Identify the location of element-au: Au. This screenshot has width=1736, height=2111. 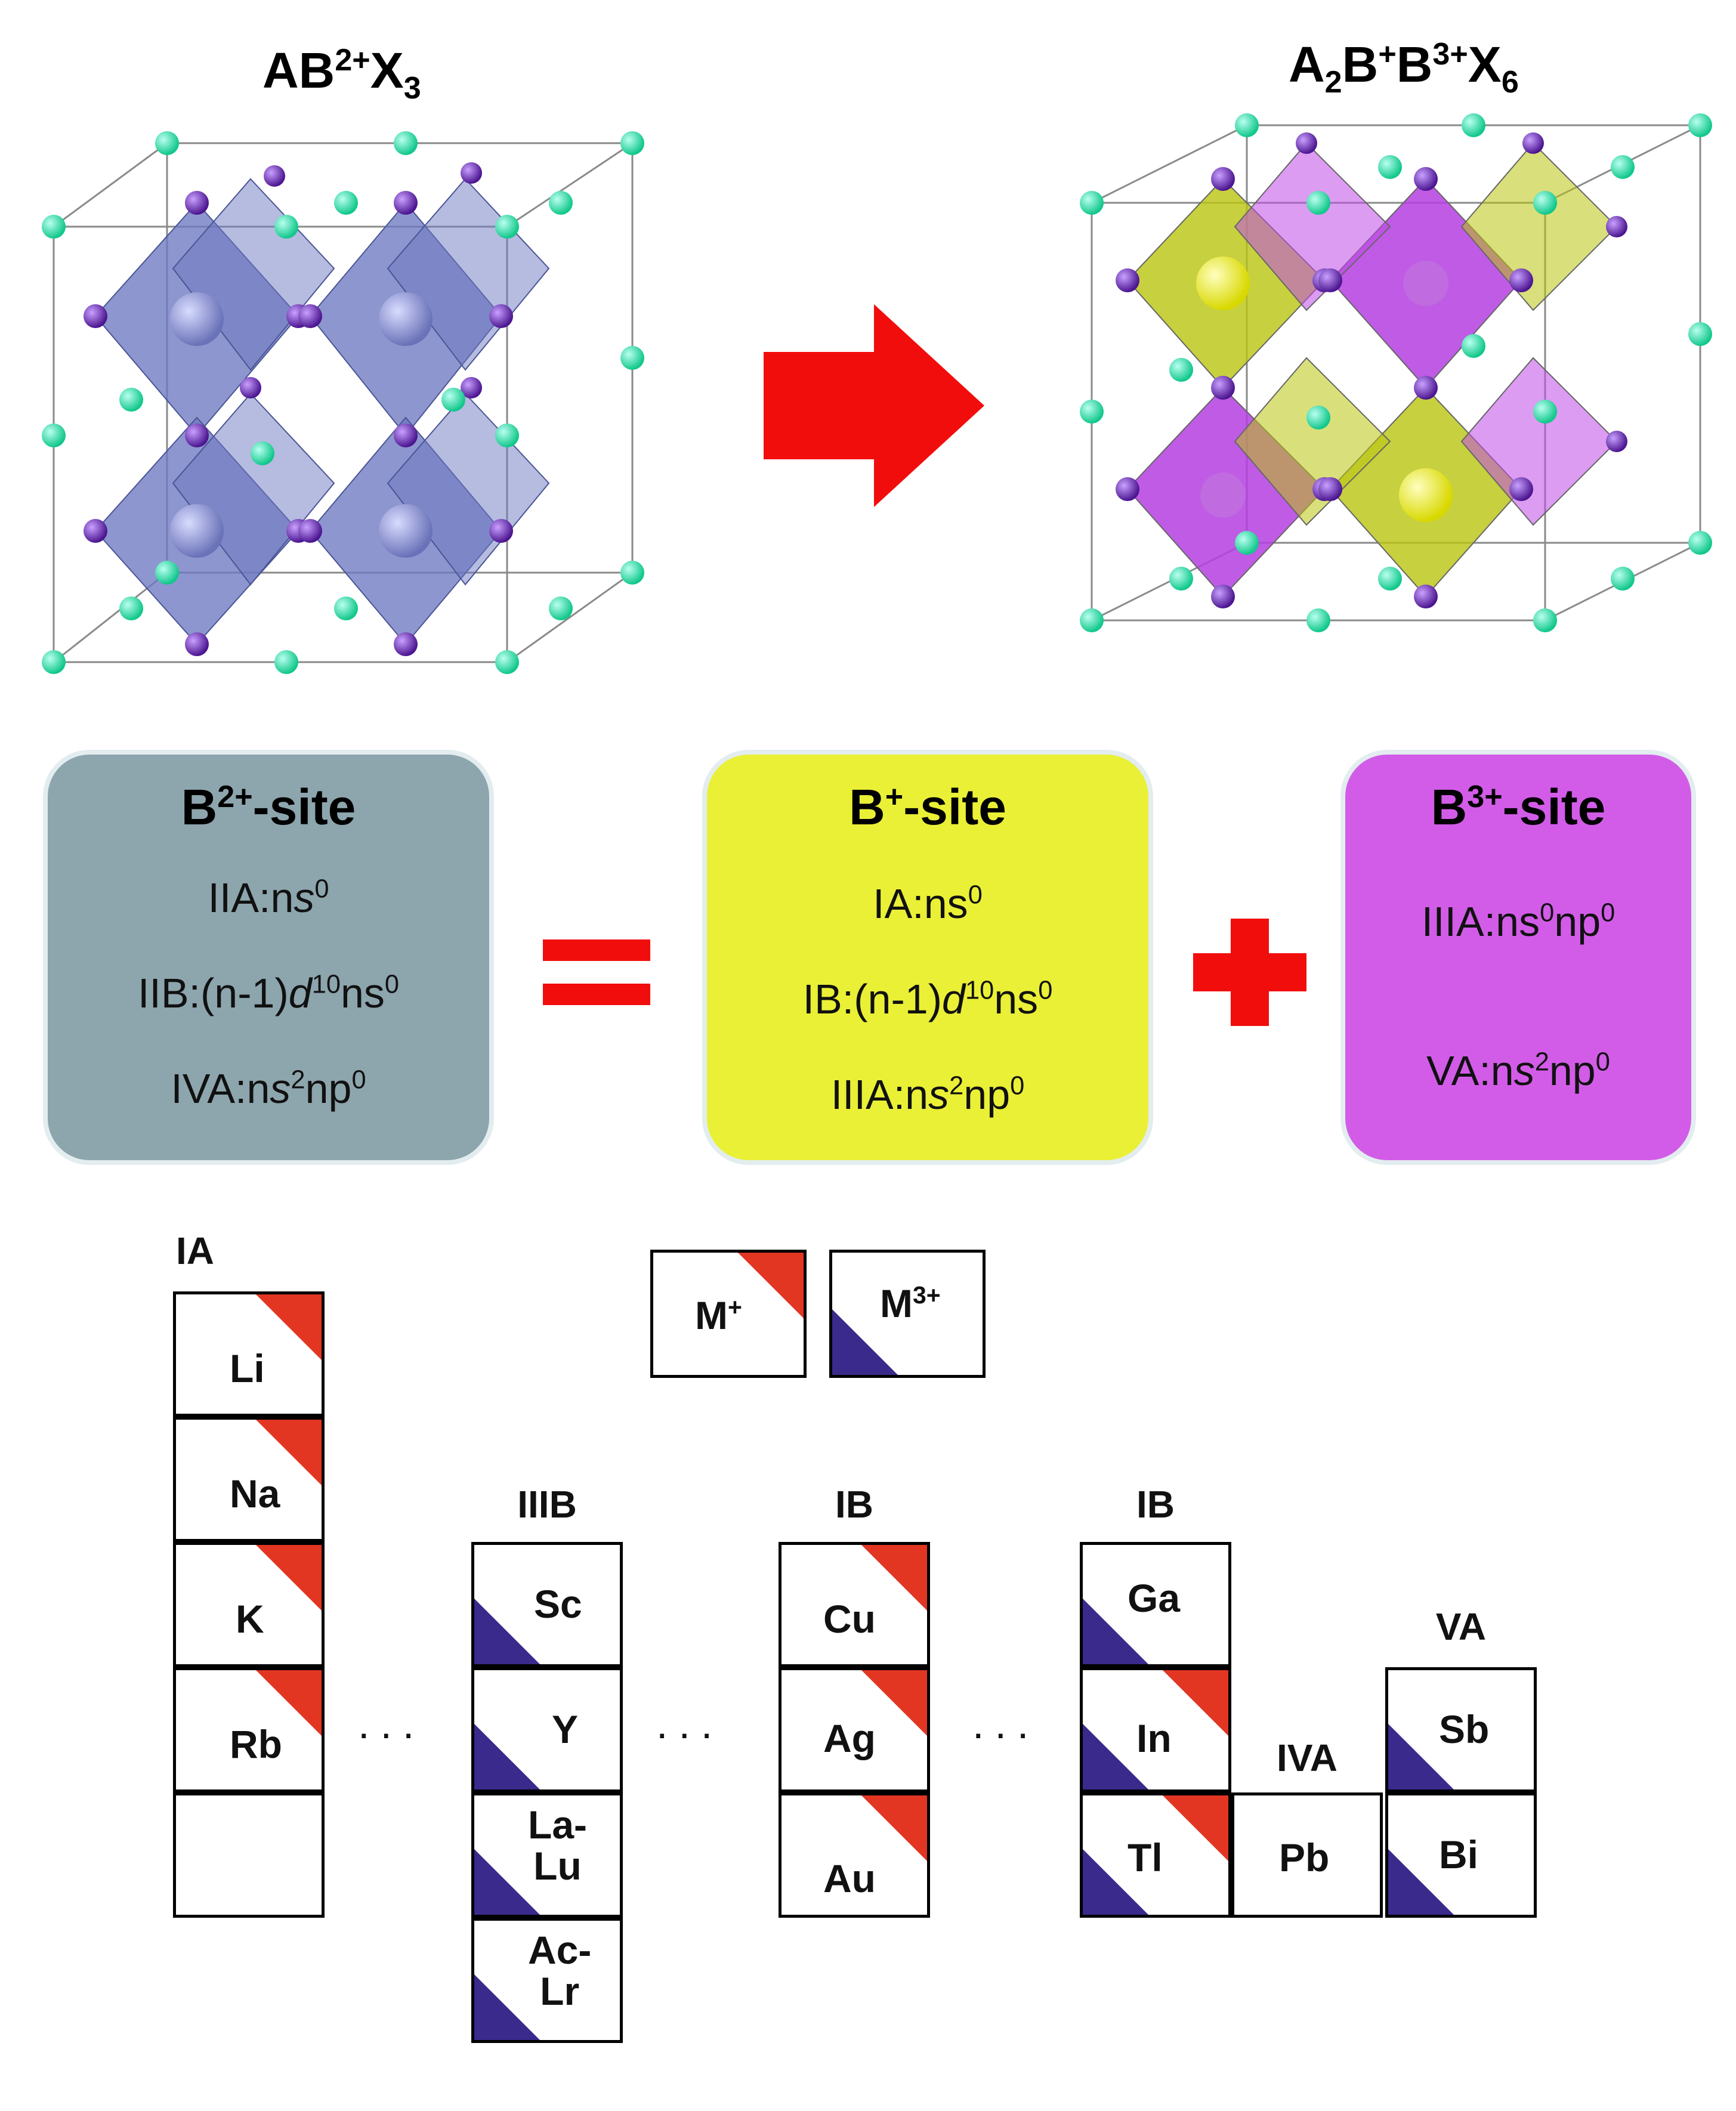
(854, 1855).